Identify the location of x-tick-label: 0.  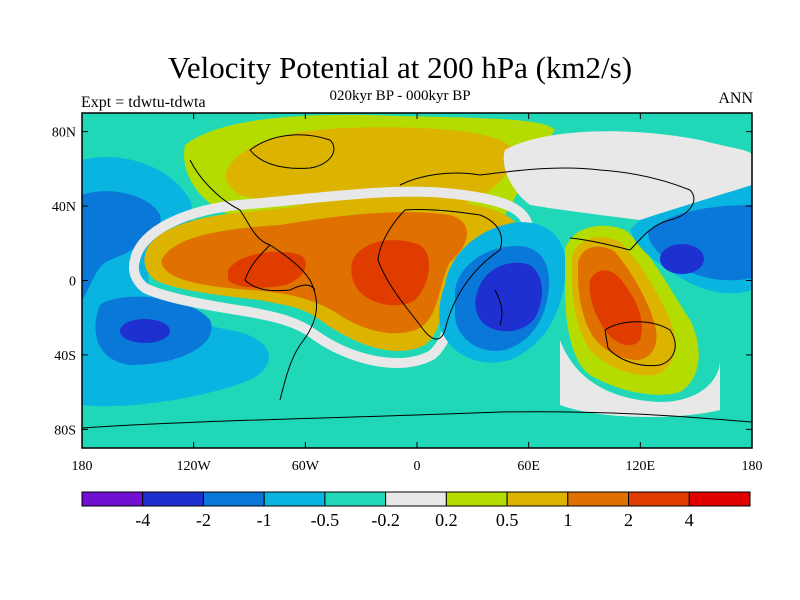
(417, 466).